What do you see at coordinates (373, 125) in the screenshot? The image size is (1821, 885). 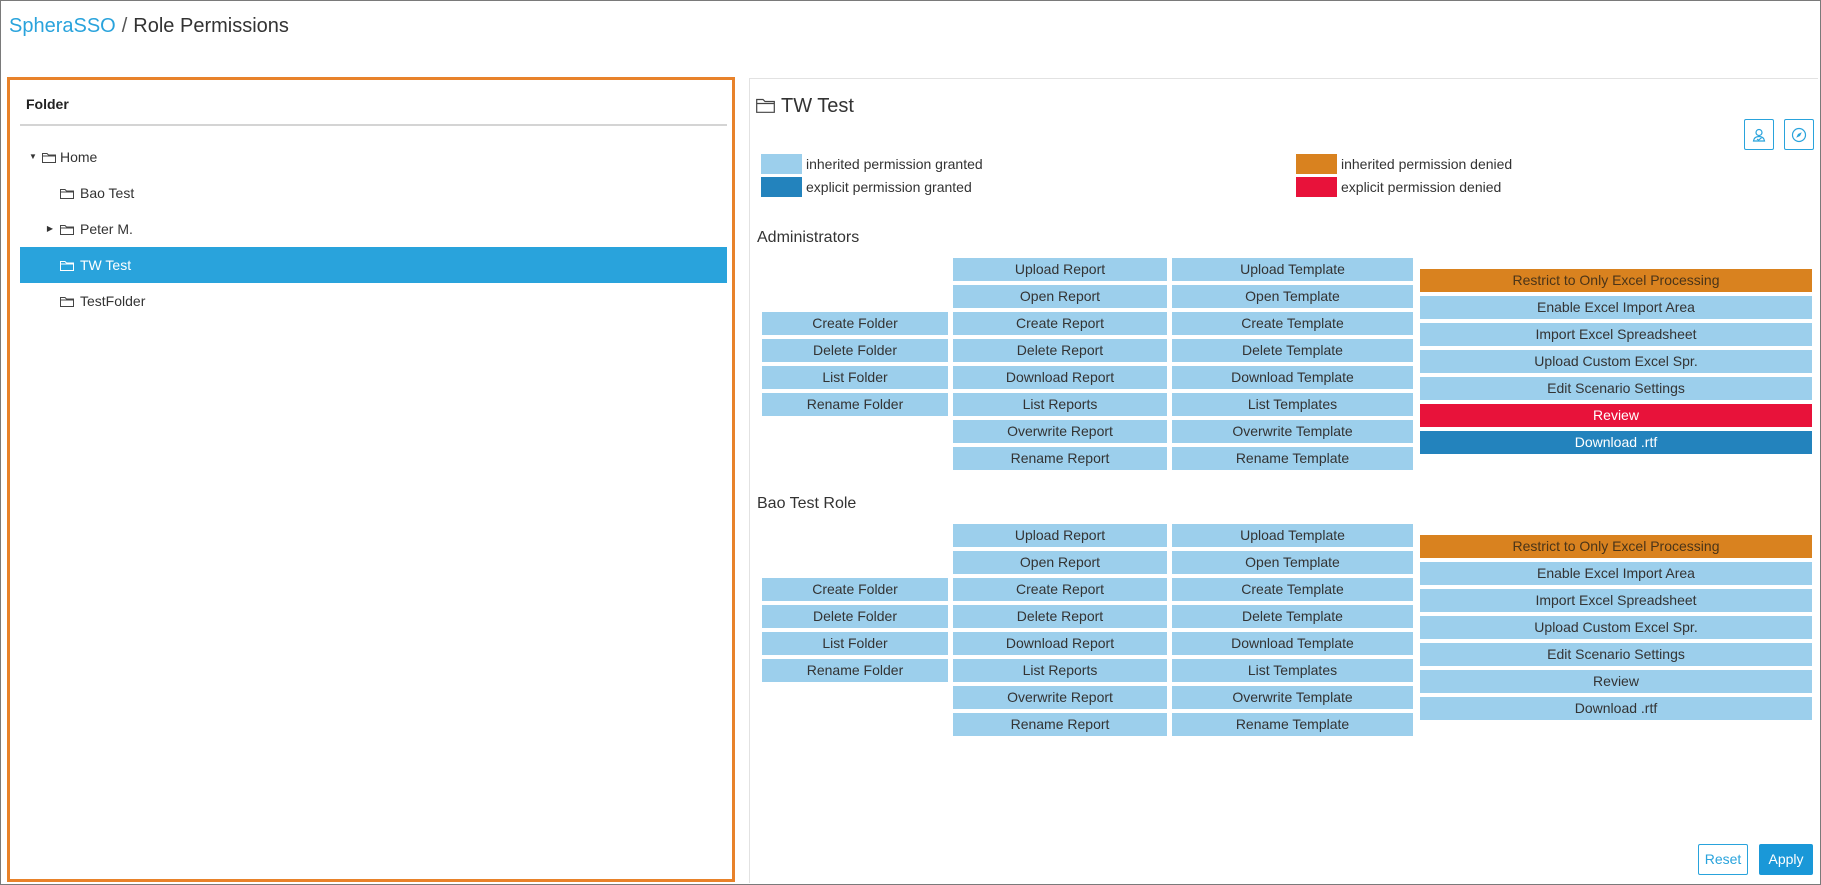 I see `divider` at bounding box center [373, 125].